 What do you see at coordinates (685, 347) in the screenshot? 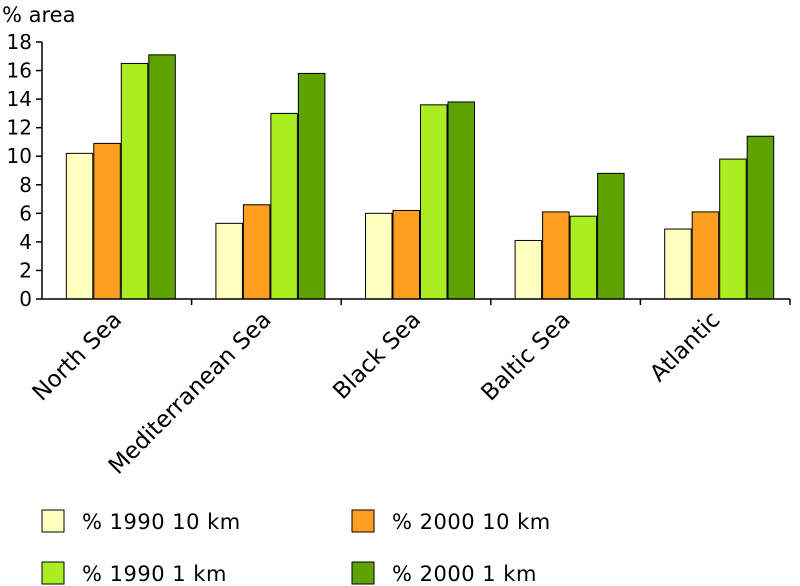
I see `x-tick-label: Atlantic` at bounding box center [685, 347].